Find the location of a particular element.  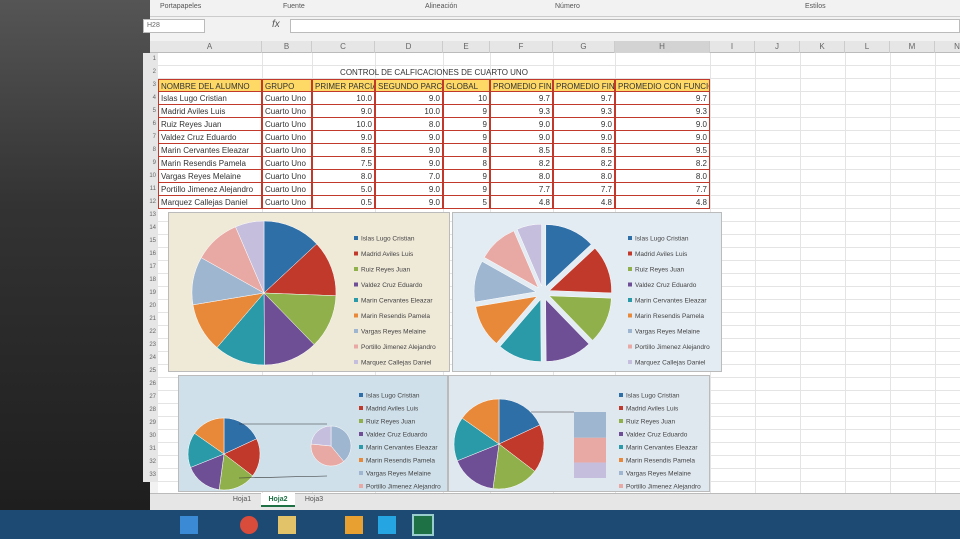

table-cell: Marin Resendis Pamela is located at coordinates (210, 163).